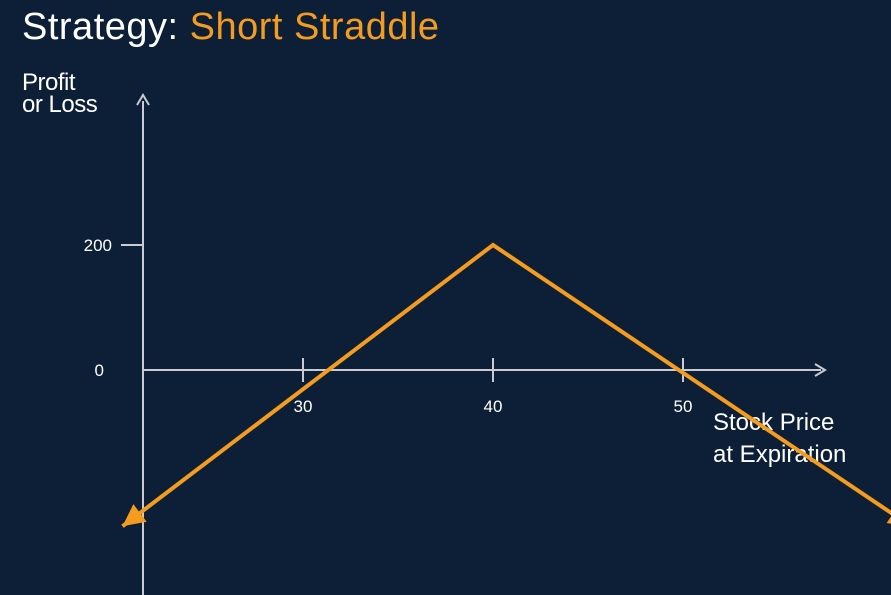 Image resolution: width=891 pixels, height=595 pixels. What do you see at coordinates (888, 520) in the screenshot?
I see `payoff-arrow-right` at bounding box center [888, 520].